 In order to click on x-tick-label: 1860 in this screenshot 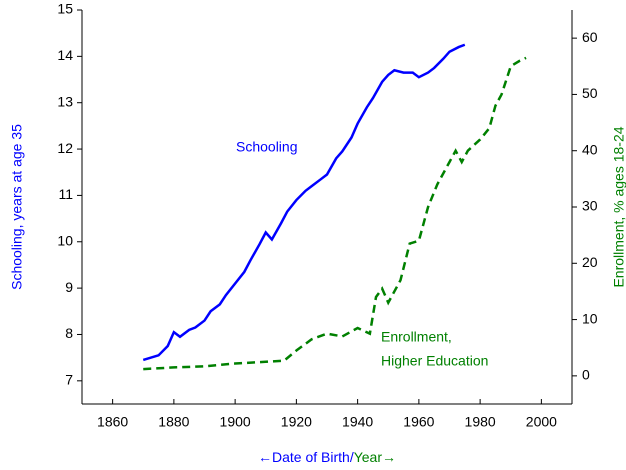, I will do `click(112, 422)`.